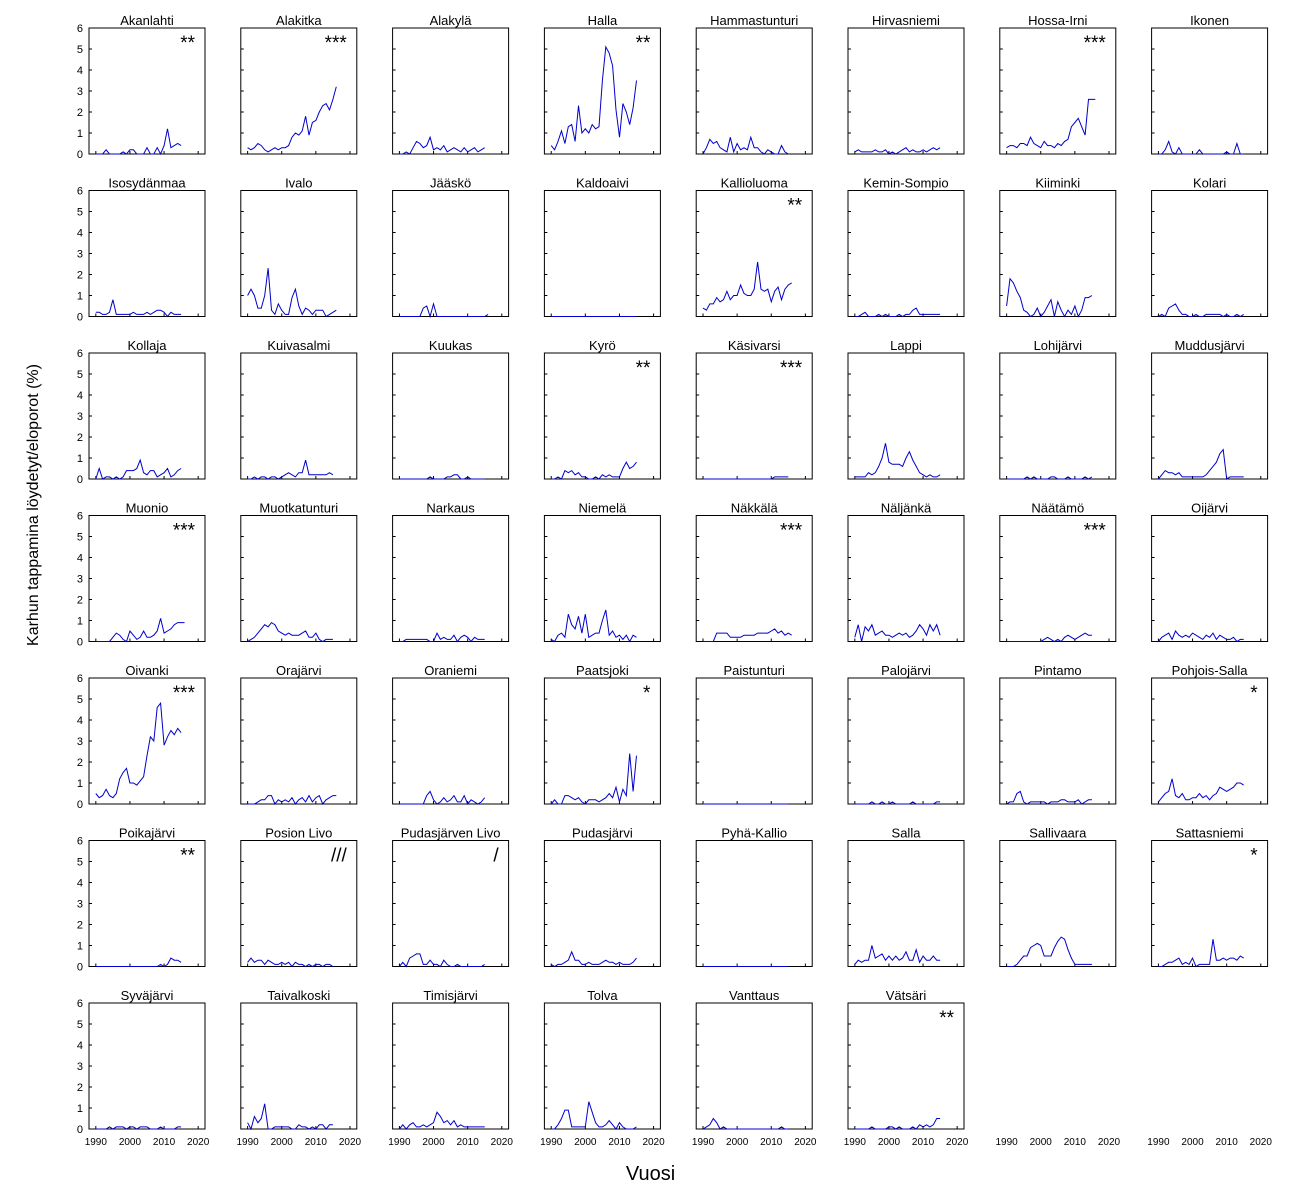 The width and height of the screenshot is (1301, 1197). I want to click on panel-title: Sallivaara, so click(1058, 833).